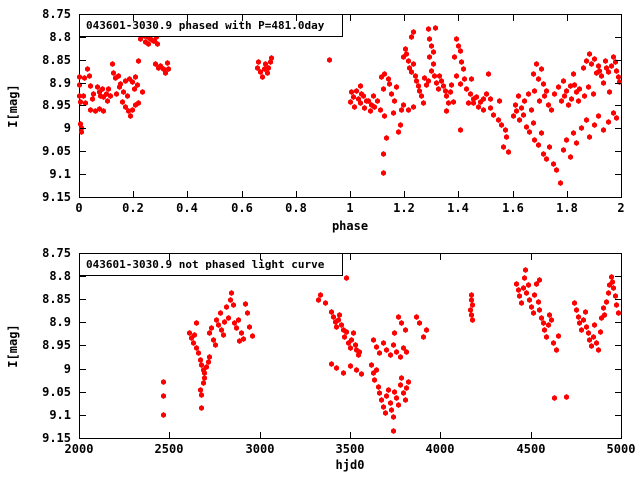  I want to click on x-tick-label: 4500, so click(531, 449).